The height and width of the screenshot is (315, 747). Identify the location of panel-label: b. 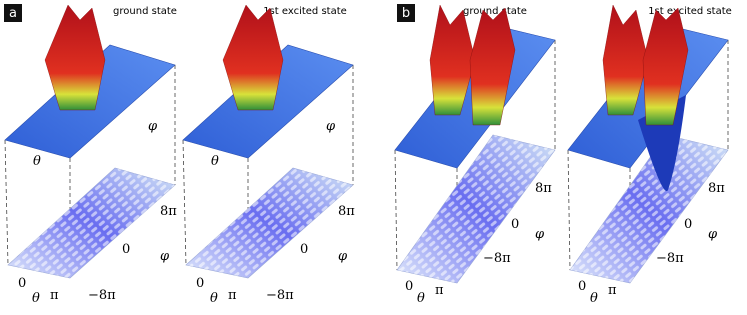
(406, 13).